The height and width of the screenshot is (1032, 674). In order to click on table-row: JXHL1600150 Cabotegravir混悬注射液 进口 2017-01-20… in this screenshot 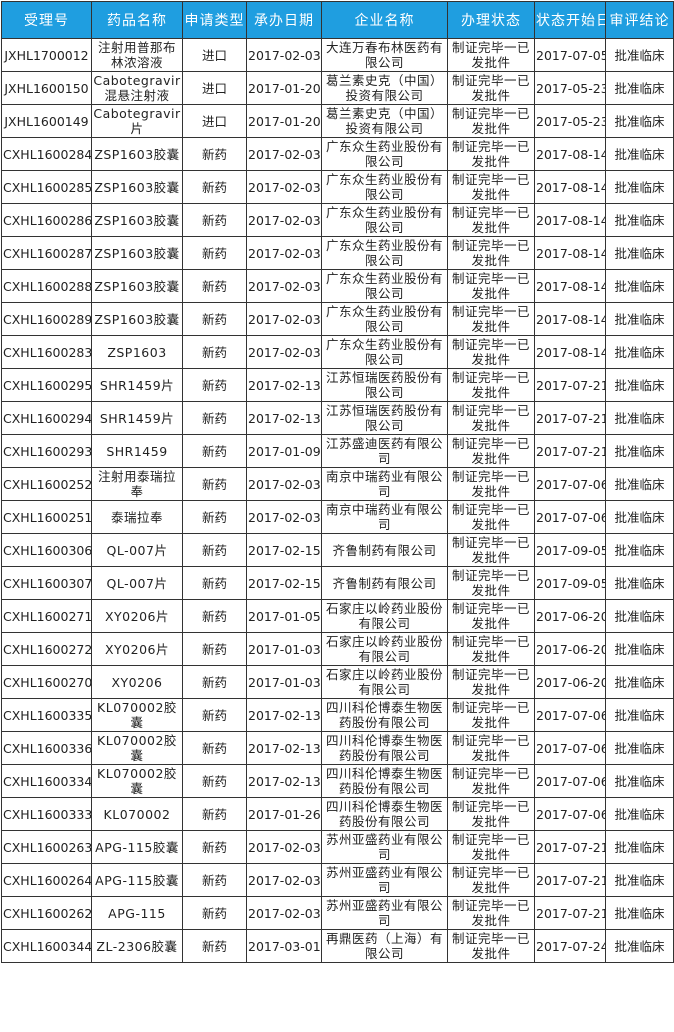, I will do `click(337, 88)`.